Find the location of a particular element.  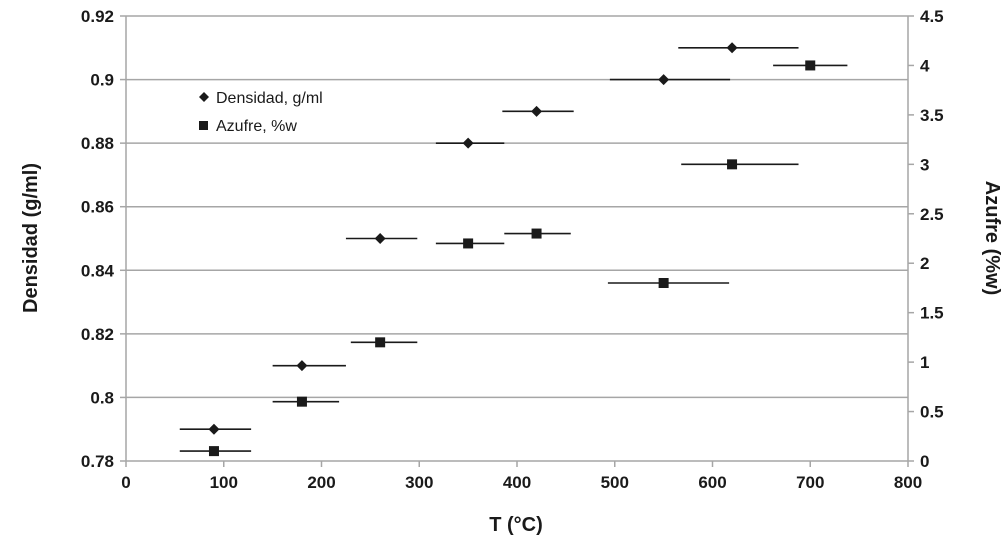

y-left-tick-label: 0.8 is located at coordinates (102, 397).